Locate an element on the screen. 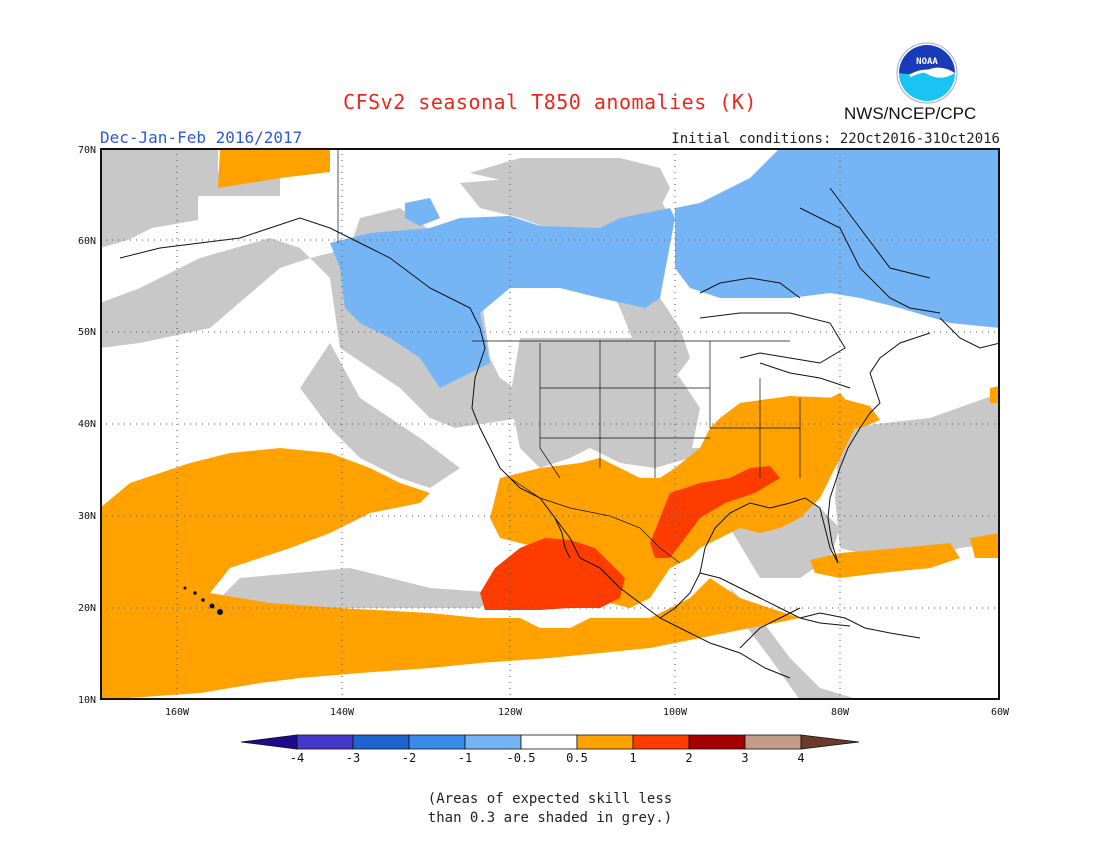 This screenshot has height=850, width=1100. season-label: Dec-Jan-Feb 2016/2017 is located at coordinates (201, 137).